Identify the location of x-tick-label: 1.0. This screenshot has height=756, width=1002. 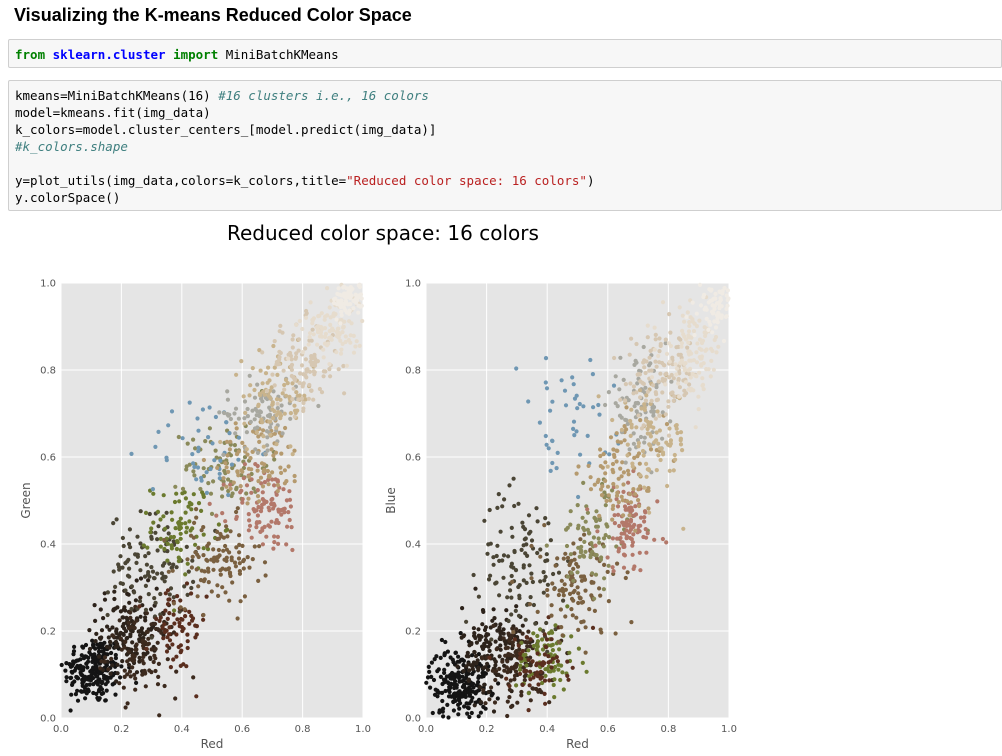
(363, 729).